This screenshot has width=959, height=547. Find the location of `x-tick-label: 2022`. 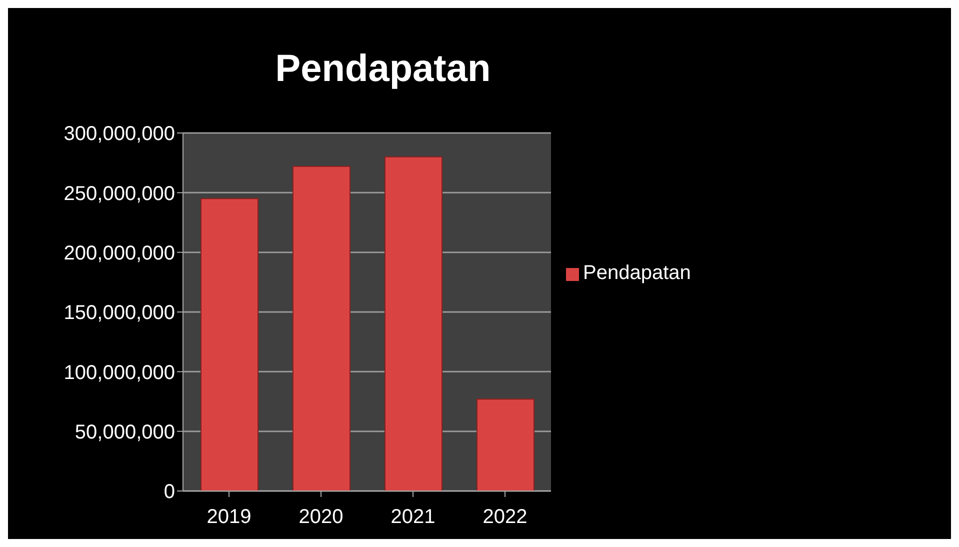

x-tick-label: 2022 is located at coordinates (505, 517).